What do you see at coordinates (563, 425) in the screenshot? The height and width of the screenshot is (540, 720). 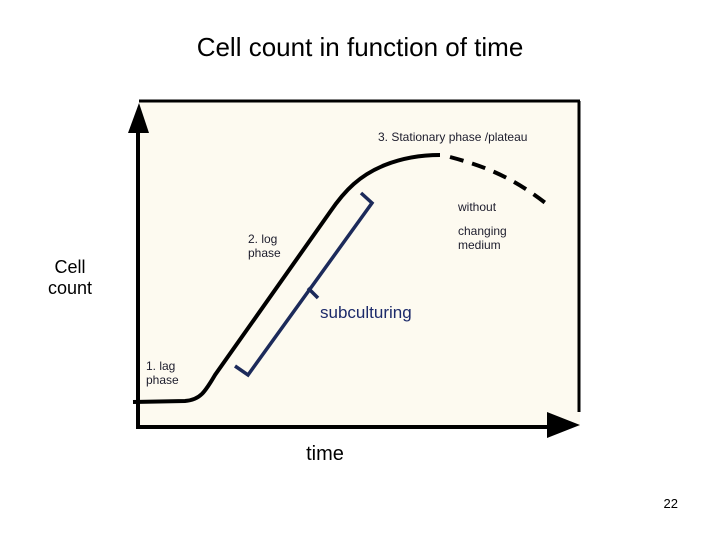 I see `x-axis-arrow` at bounding box center [563, 425].